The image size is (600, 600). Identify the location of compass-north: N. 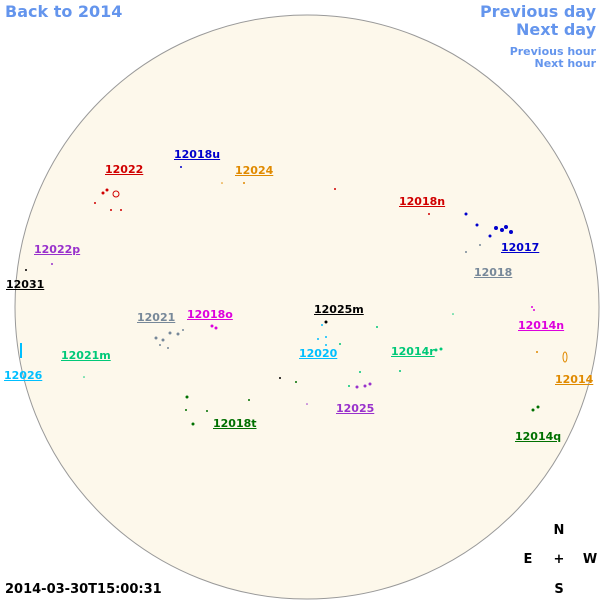
(559, 530).